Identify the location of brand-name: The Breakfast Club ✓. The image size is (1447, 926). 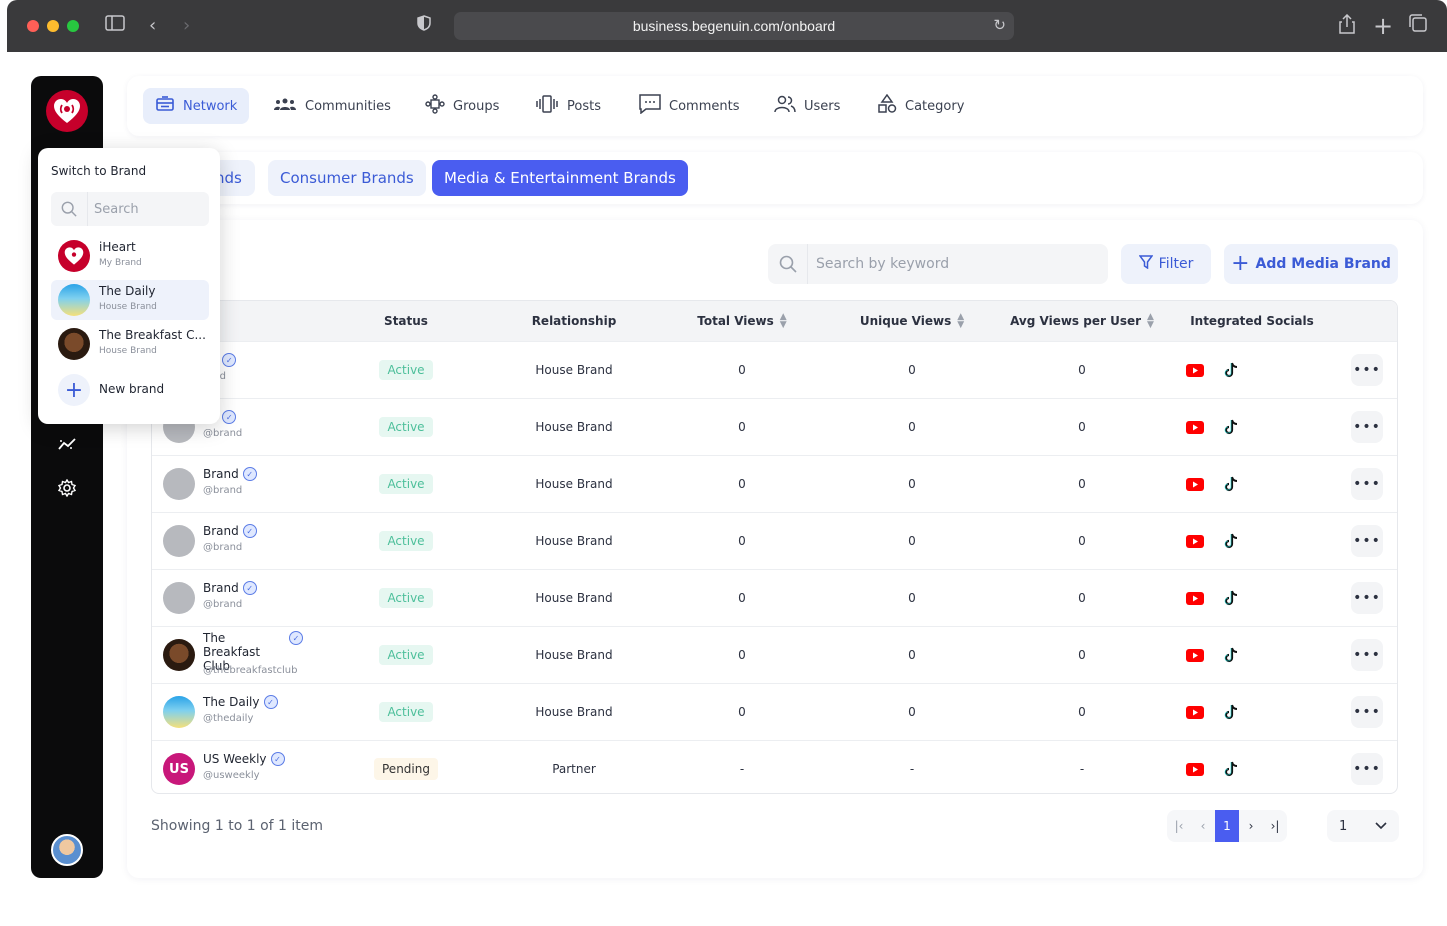
(253, 652).